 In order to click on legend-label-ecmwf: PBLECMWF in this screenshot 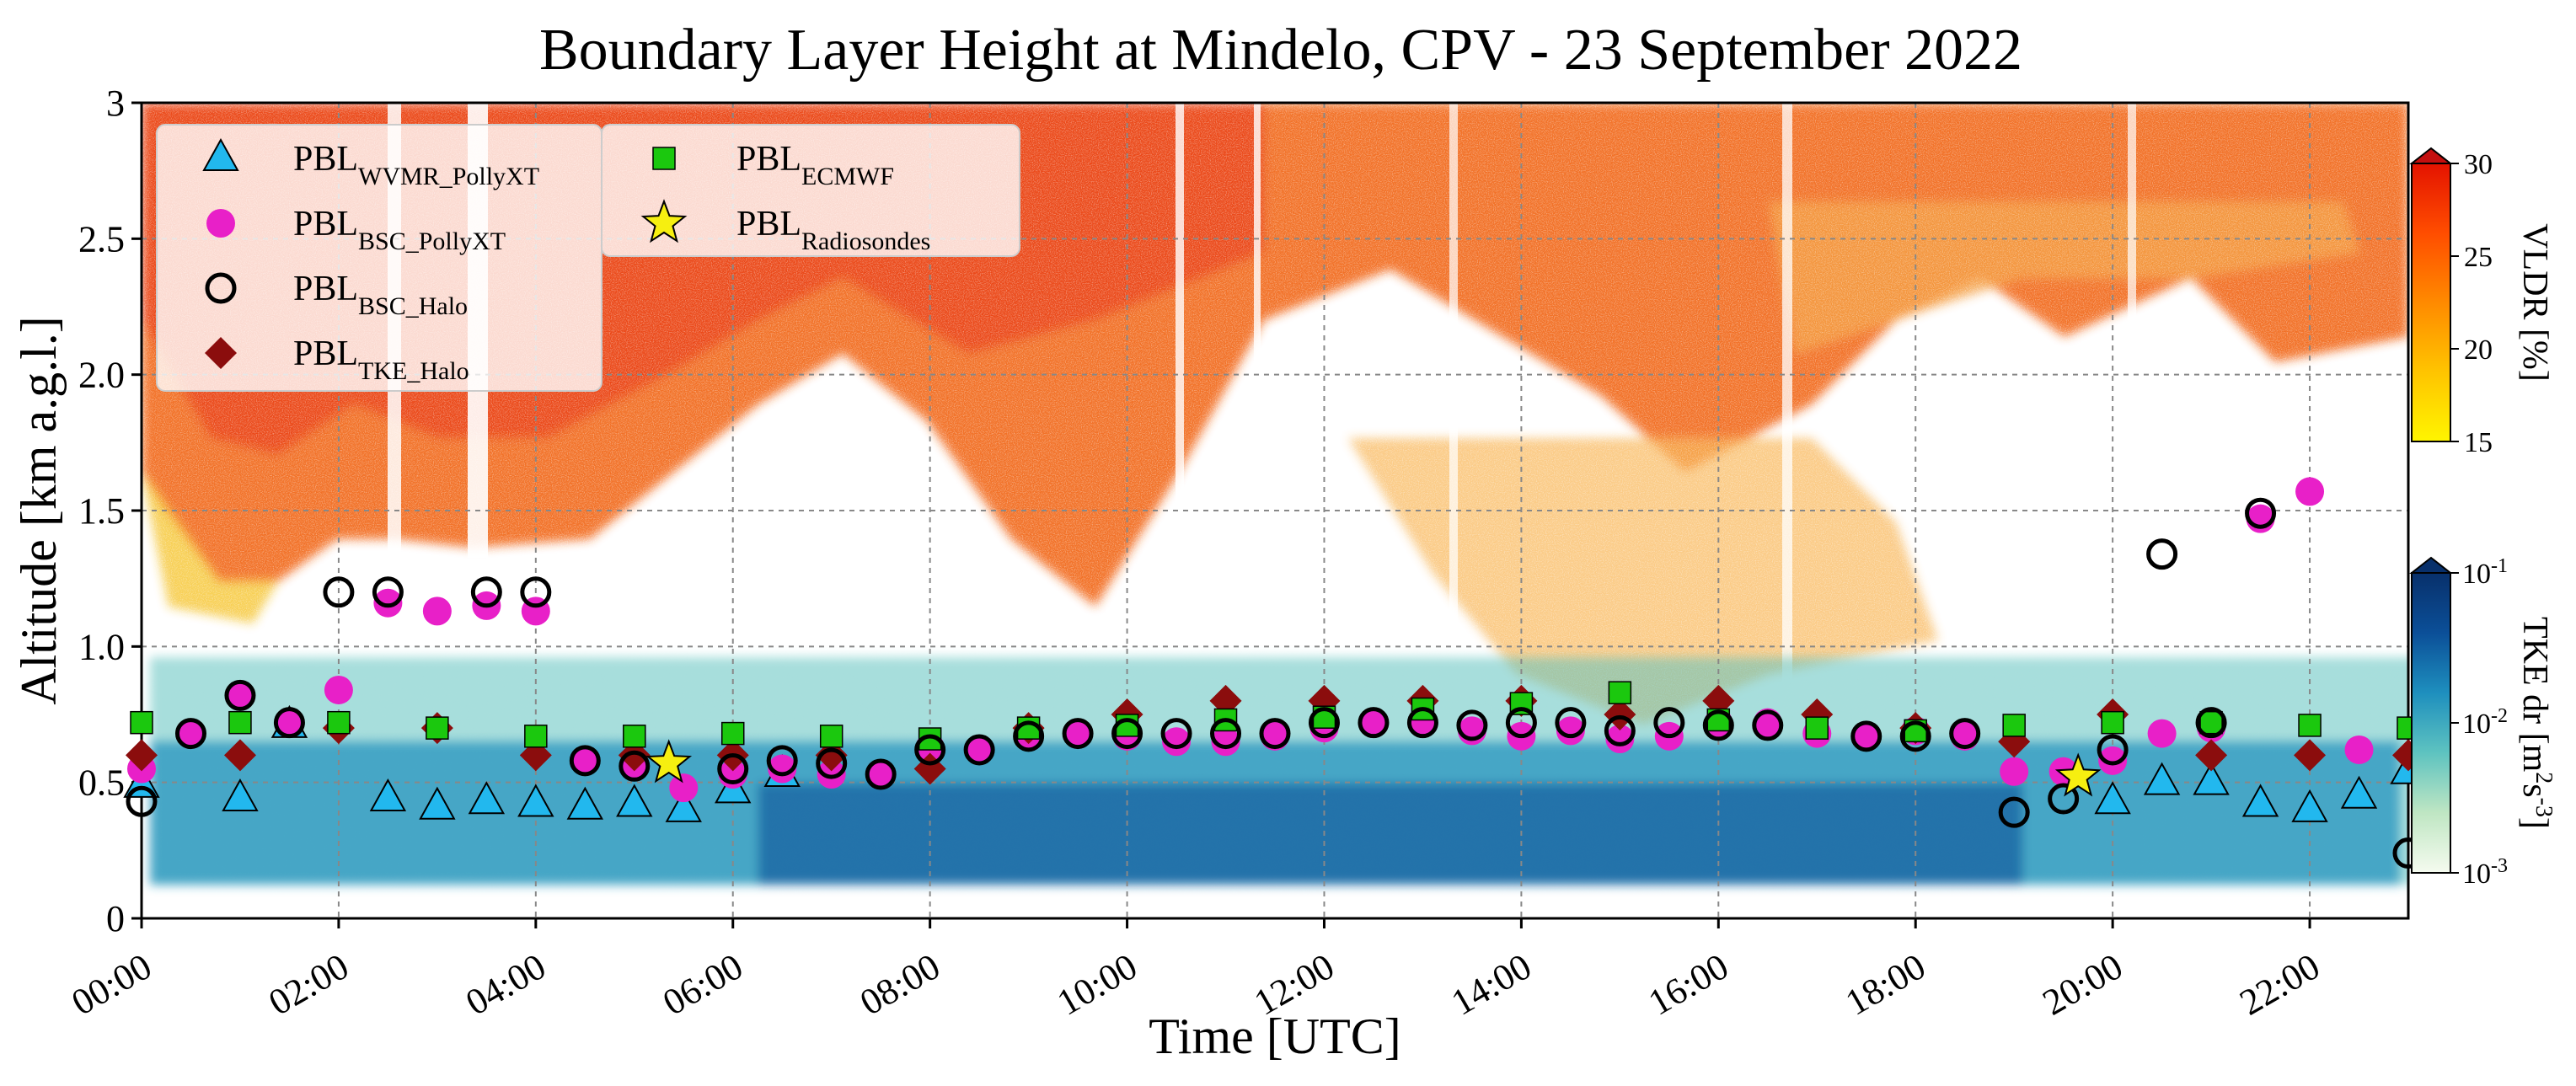, I will do `click(815, 165)`.